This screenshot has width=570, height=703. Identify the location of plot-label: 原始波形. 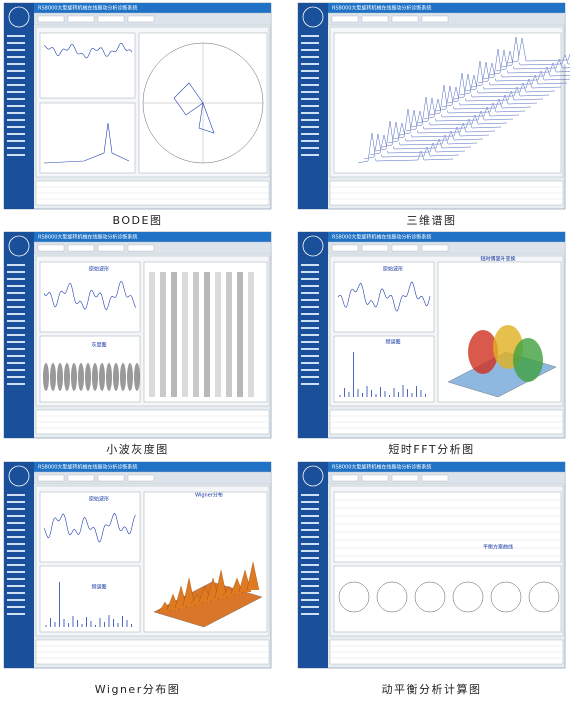
(99, 269).